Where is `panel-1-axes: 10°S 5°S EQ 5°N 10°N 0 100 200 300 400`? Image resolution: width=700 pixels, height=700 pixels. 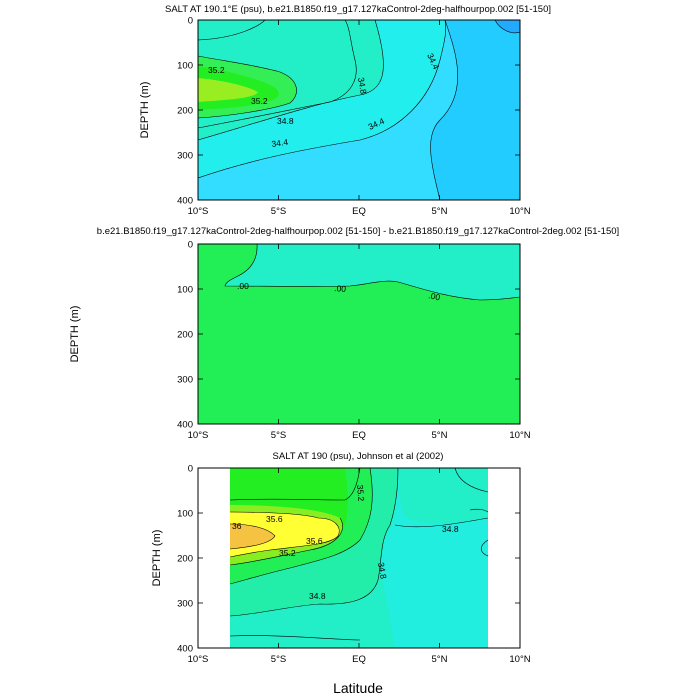 panel-1-axes: 10°S 5°S EQ 5°N 10°N 0 100 200 300 400 is located at coordinates (354, 117).